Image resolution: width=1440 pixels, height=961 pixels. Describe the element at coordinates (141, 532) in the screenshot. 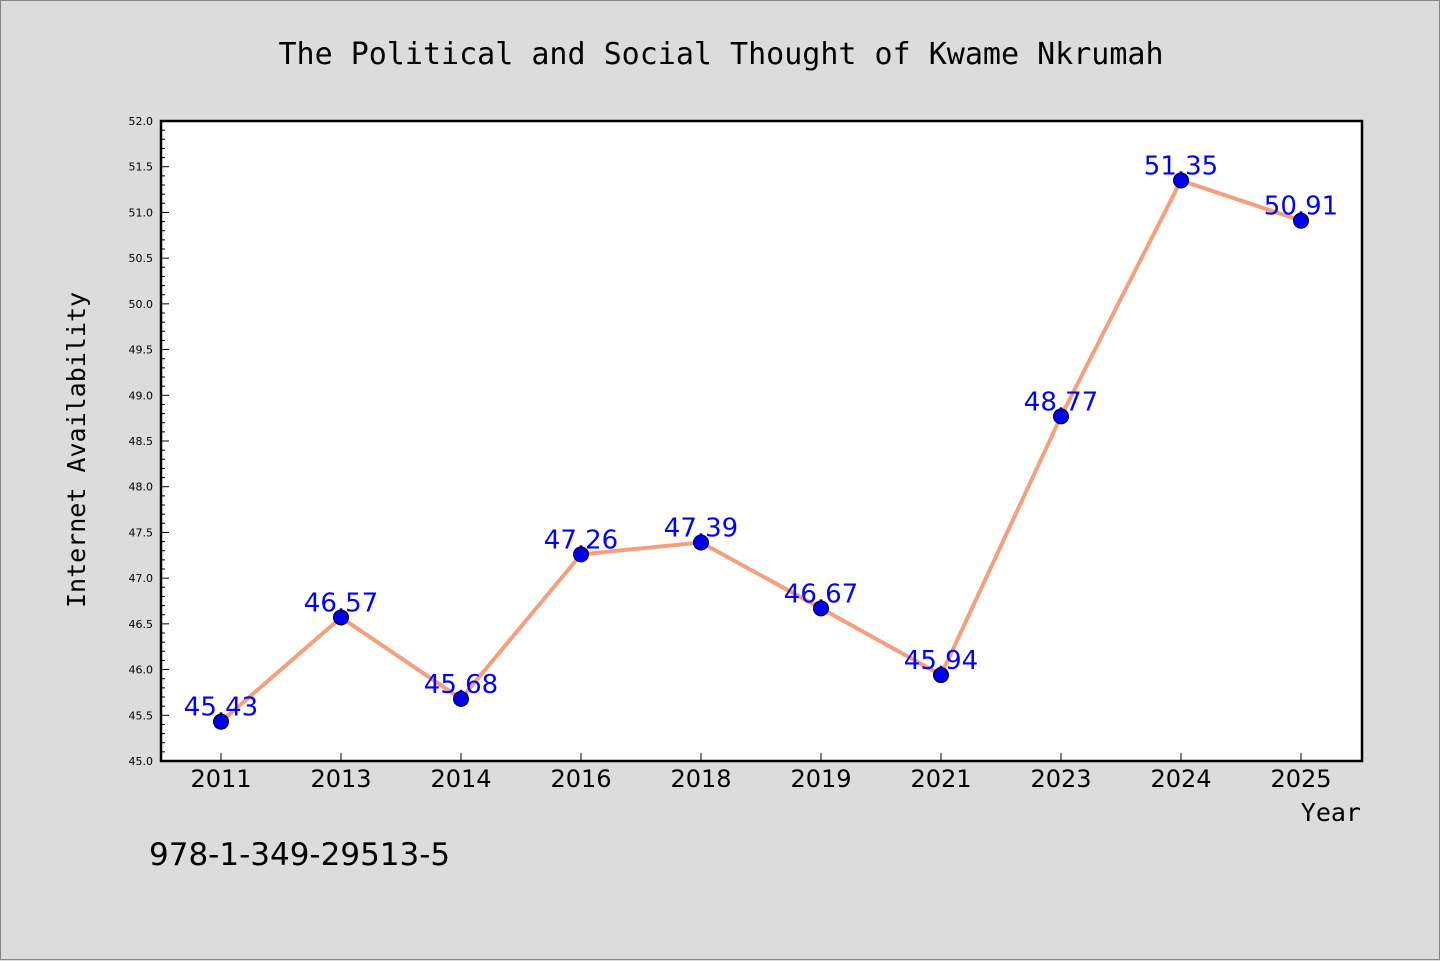

I see `y-tick-label: 47.5` at that location.